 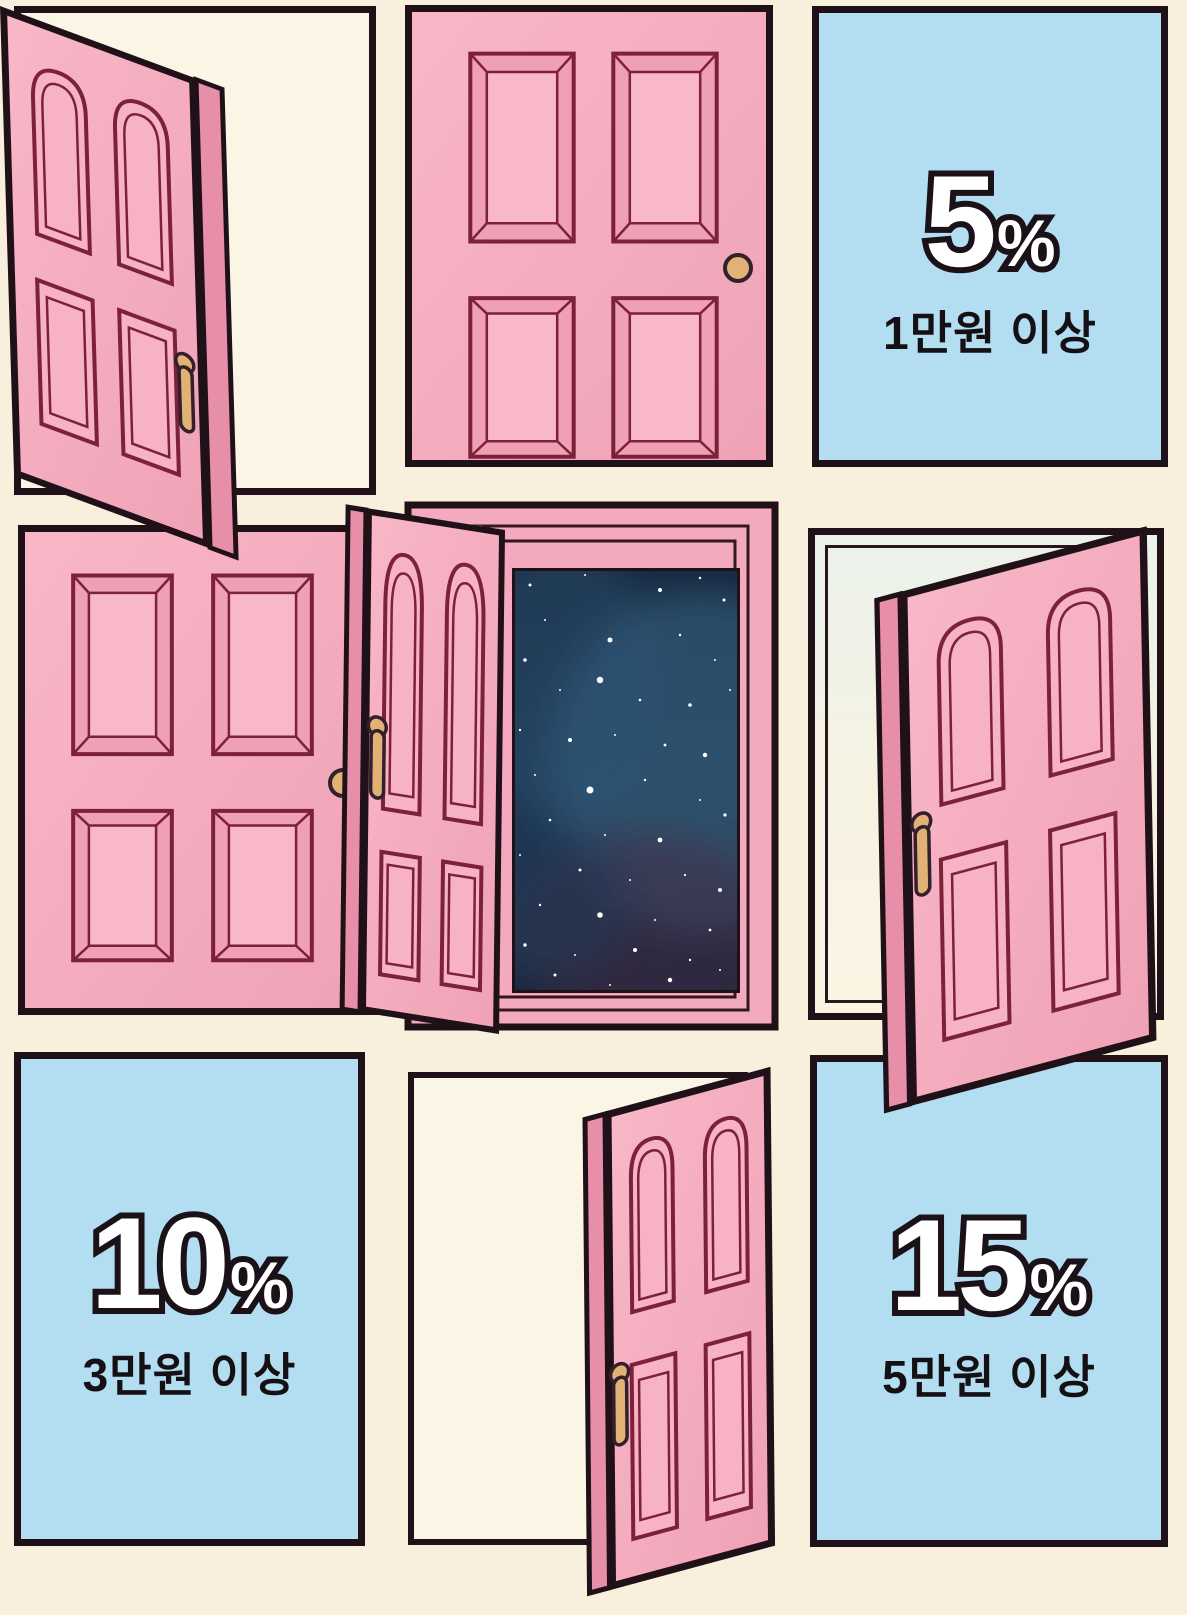 What do you see at coordinates (451, 534) in the screenshot?
I see `sky-sliver` at bounding box center [451, 534].